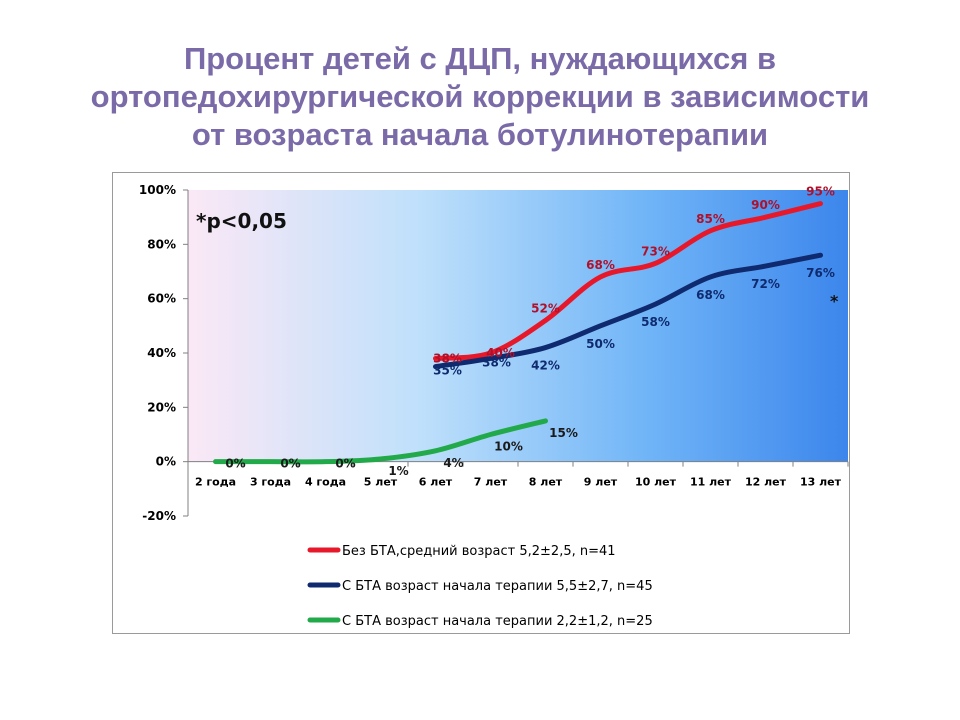  Describe the element at coordinates (765, 284) in the screenshot. I see `data-label: 72%` at that location.